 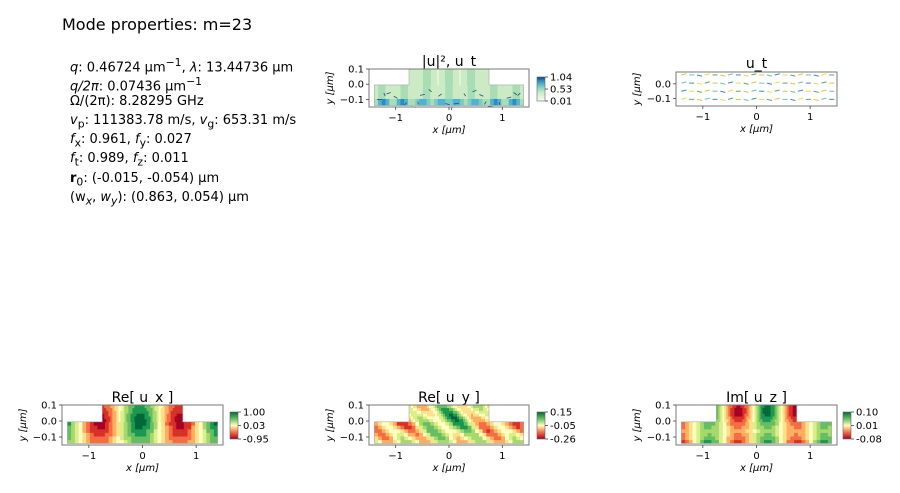 I want to click on y-tick-label: −0.1, so click(x=659, y=99).